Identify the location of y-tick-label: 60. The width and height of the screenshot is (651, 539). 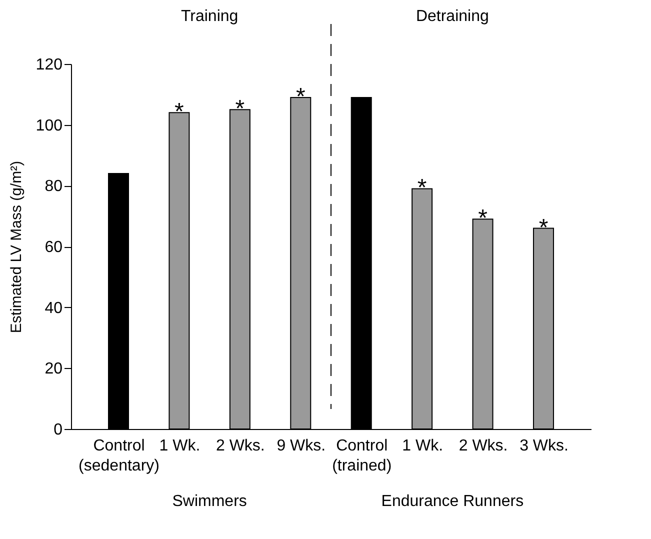
(53, 247).